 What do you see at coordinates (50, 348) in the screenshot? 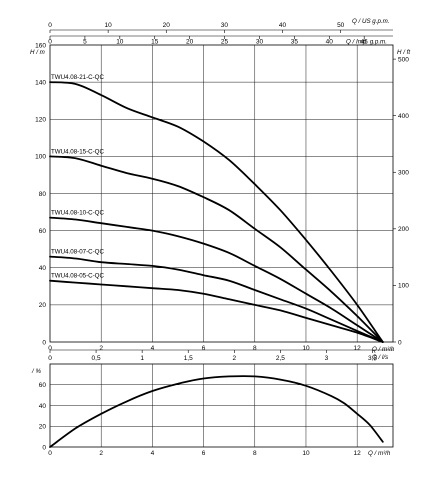
I see `q-m3h-tick: 0` at bounding box center [50, 348].